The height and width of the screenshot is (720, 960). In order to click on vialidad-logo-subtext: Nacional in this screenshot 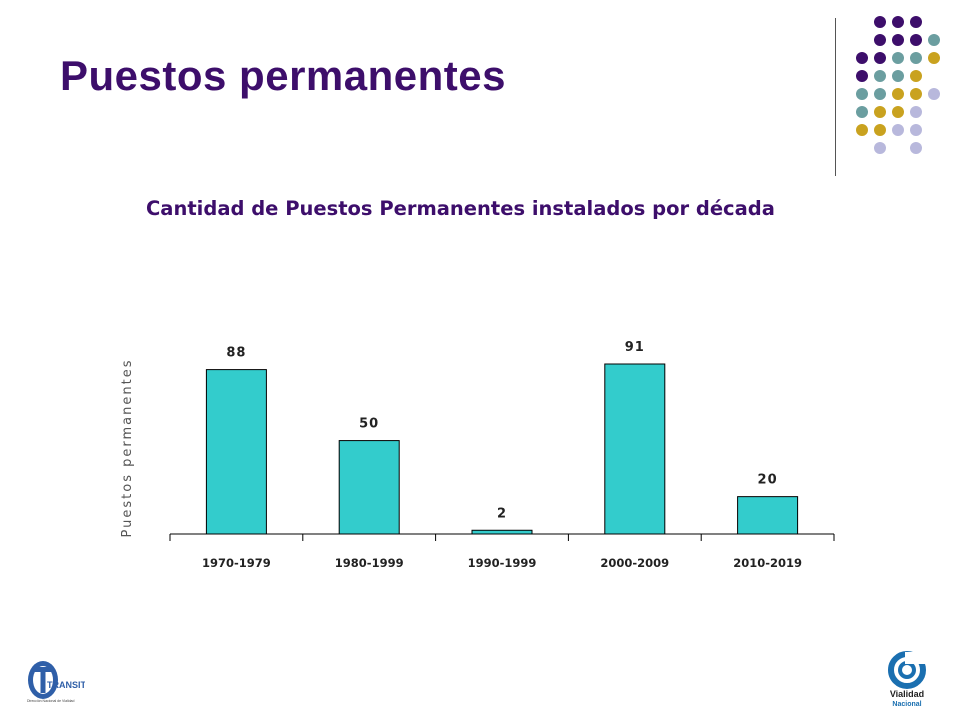, I will do `click(906, 704)`.